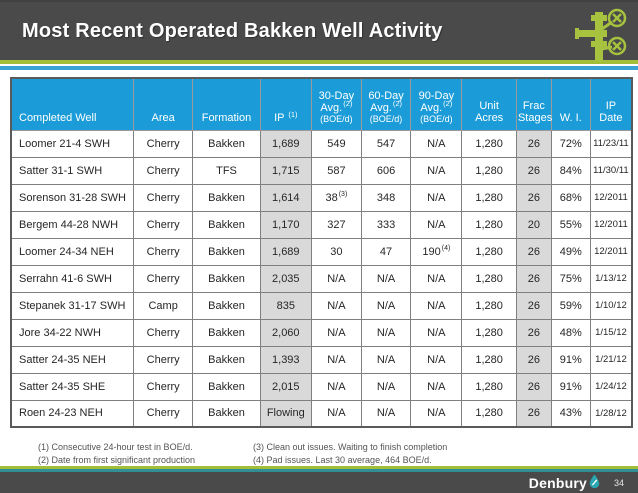  I want to click on cell-working-interest: 68%, so click(570, 197).